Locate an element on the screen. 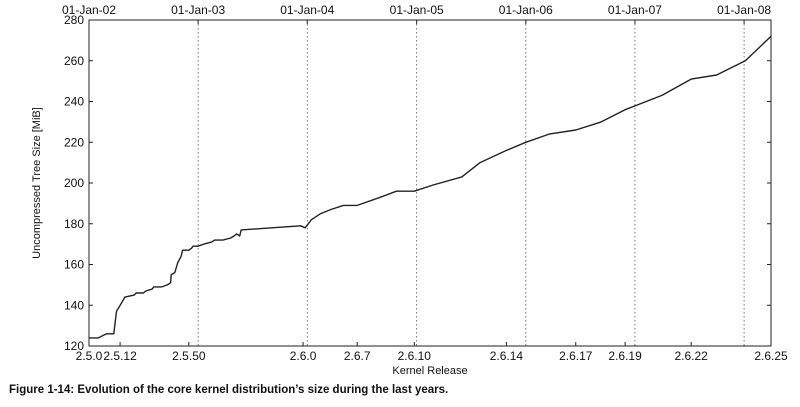 The height and width of the screenshot is (407, 800). bottom-tick-label-2.6.10: 2.6.10 is located at coordinates (415, 356).